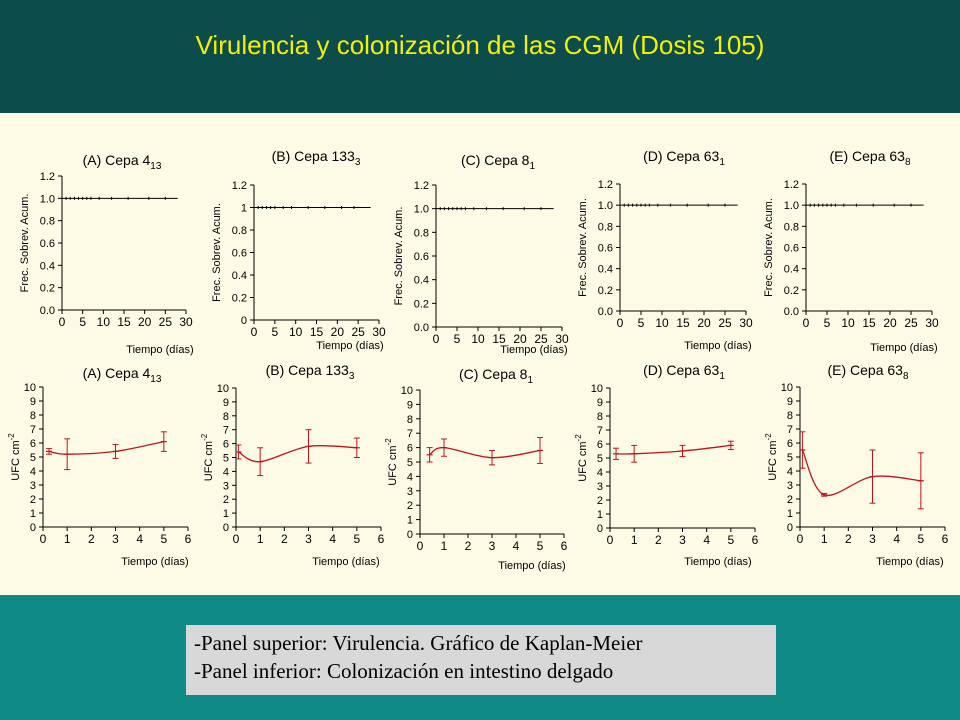 This screenshot has height=720, width=960. What do you see at coordinates (122, 375) in the screenshot?
I see `chart-title: (A) Cepa 413` at bounding box center [122, 375].